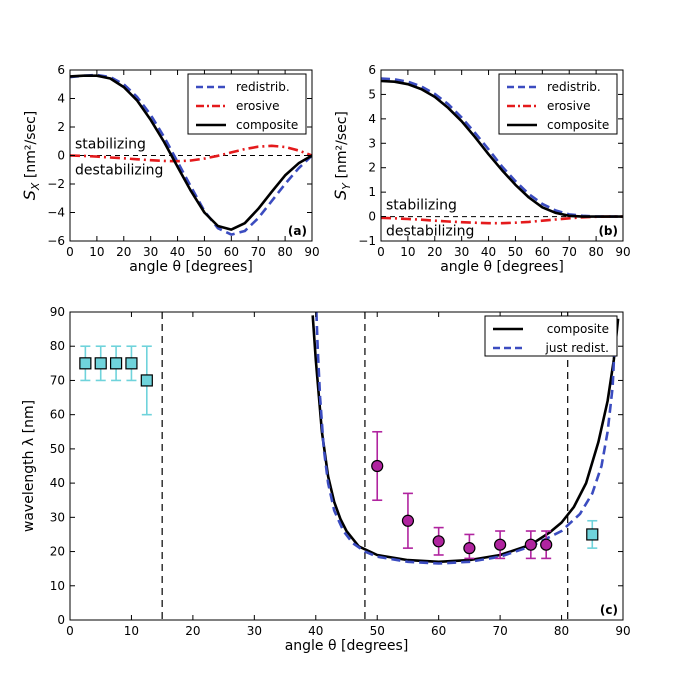  I want to click on y-tick-label: 1, so click(372, 192).